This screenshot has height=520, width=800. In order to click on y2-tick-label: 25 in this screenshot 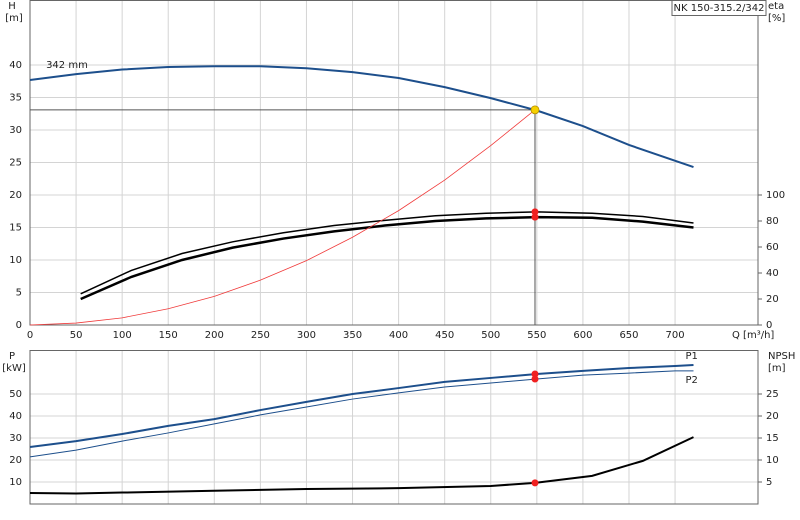, I will do `click(772, 394)`.